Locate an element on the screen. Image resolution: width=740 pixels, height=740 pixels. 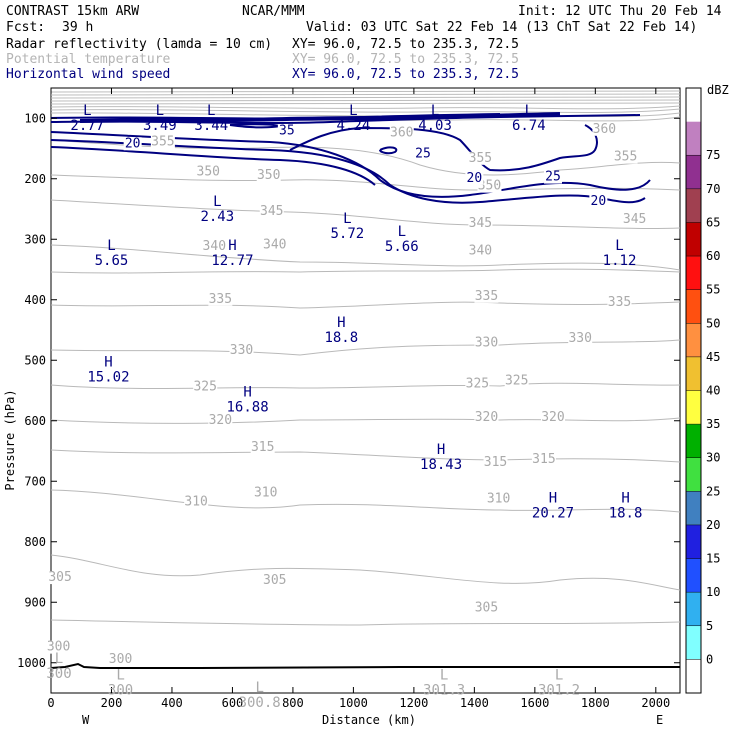
colorbar-label: 5 is located at coordinates (709, 626).